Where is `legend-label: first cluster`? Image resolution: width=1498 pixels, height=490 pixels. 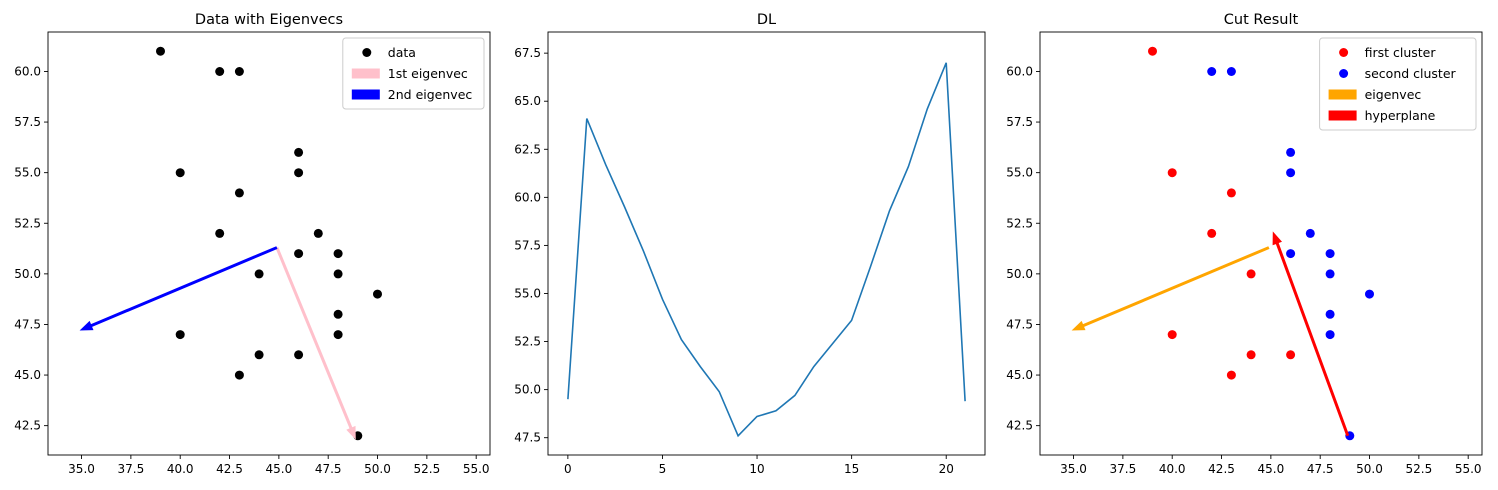 legend-label: first cluster is located at coordinates (1401, 52).